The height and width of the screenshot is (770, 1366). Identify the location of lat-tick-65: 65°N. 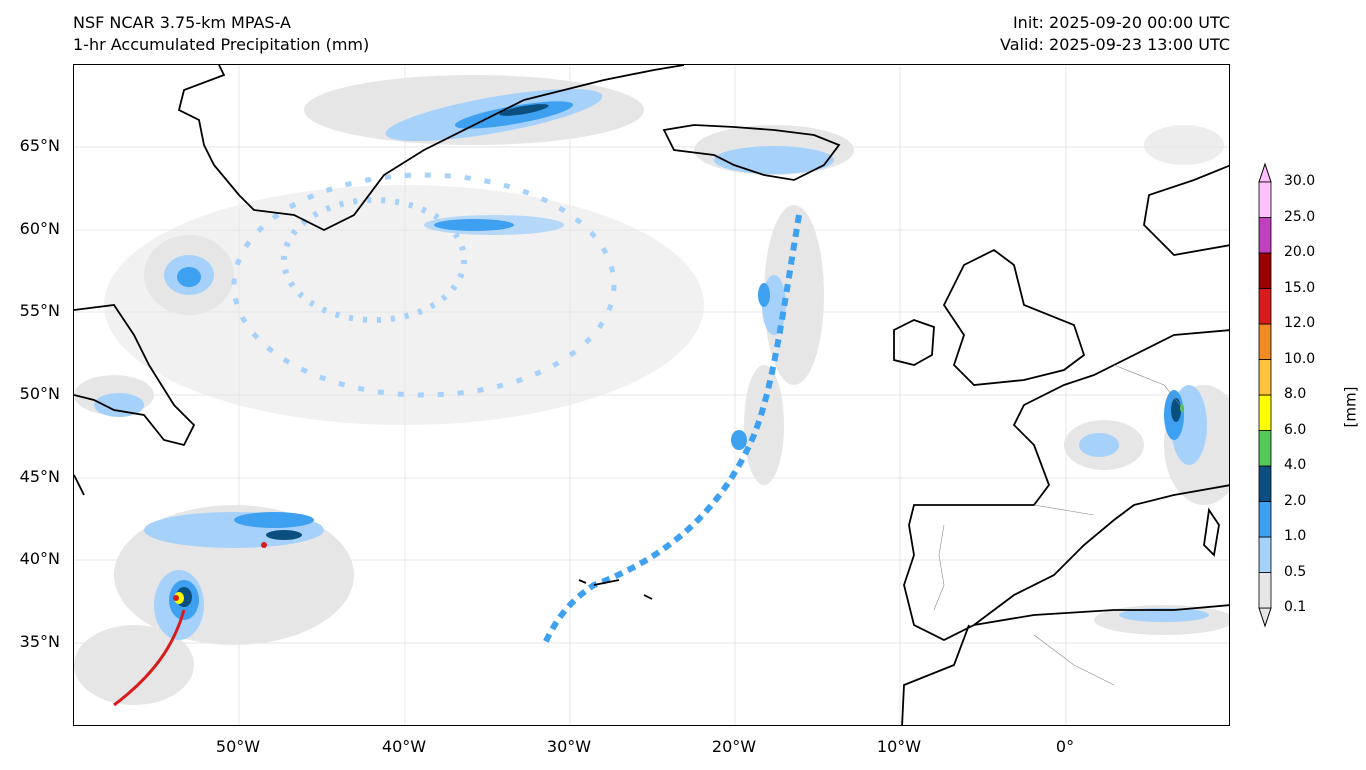
(39, 145).